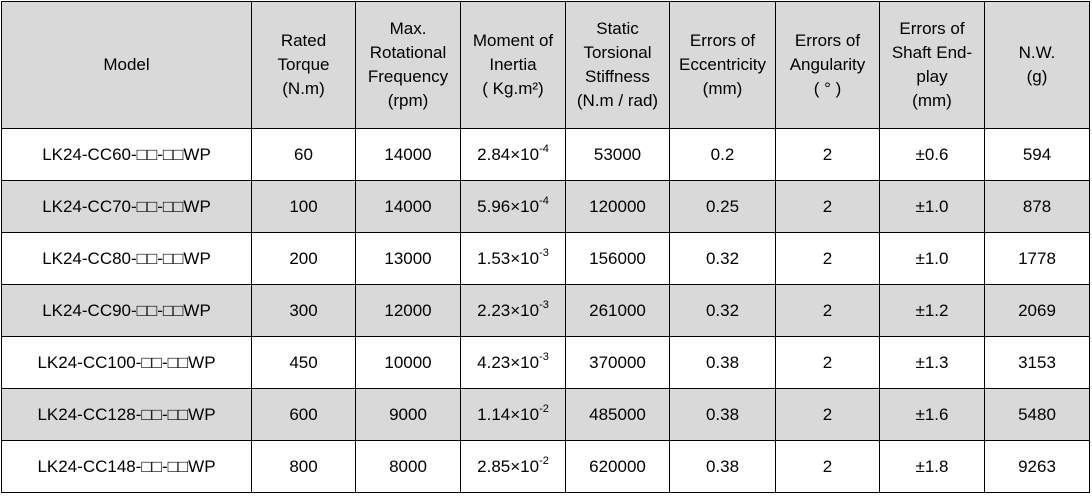 The image size is (1092, 496). Describe the element at coordinates (303, 154) in the screenshot. I see `table-cell: 60` at that location.